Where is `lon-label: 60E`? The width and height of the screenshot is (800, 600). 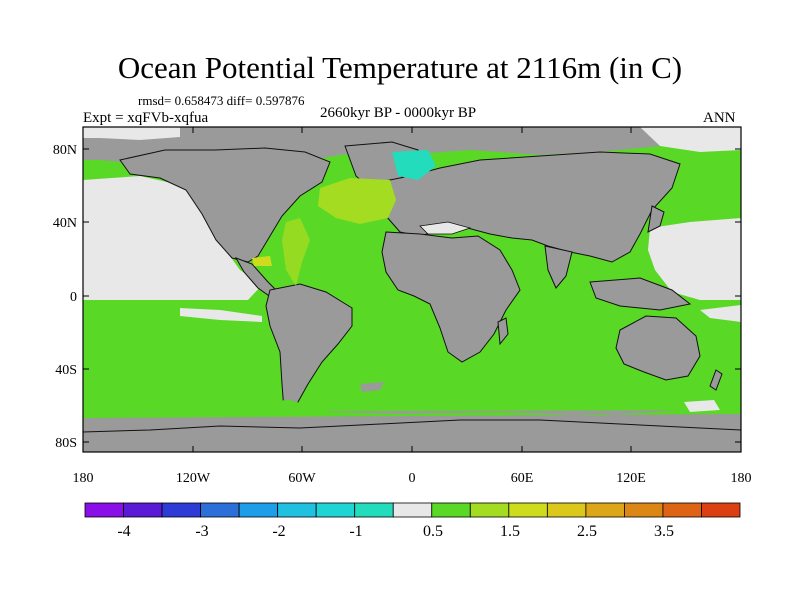
lon-label: 60E is located at coordinates (522, 478).